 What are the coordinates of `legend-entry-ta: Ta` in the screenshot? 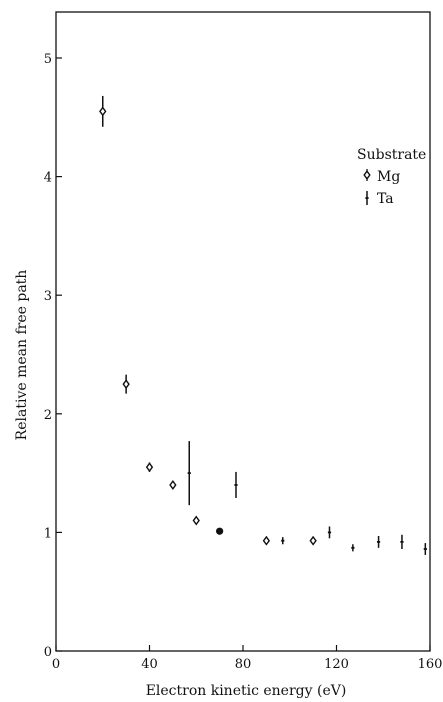 It's located at (385, 199).